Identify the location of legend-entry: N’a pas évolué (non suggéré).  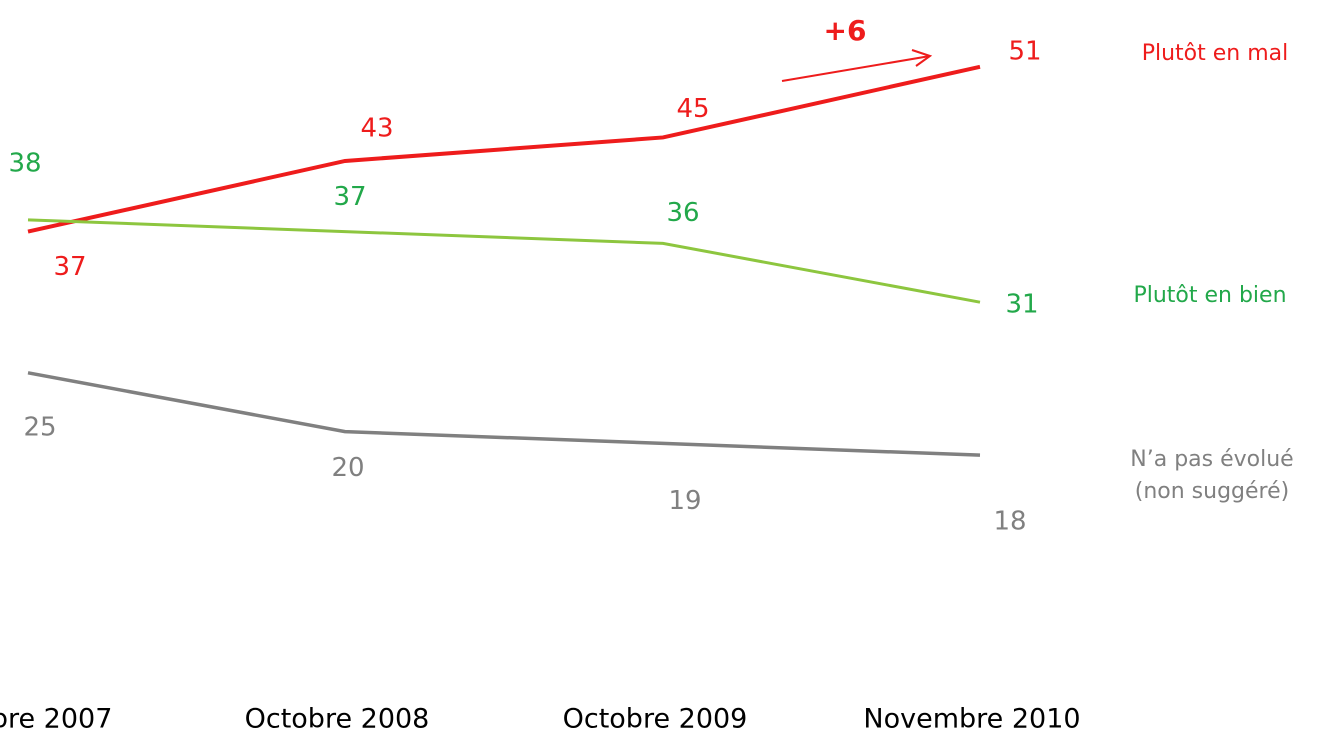
(1212, 475).